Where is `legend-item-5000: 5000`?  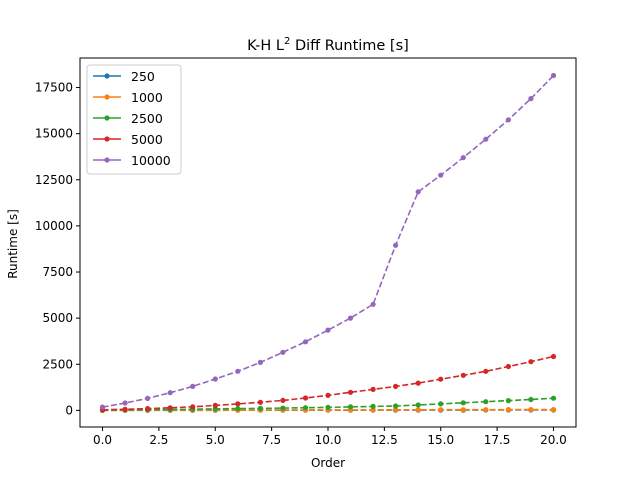 legend-item-5000: 5000 is located at coordinates (128, 139).